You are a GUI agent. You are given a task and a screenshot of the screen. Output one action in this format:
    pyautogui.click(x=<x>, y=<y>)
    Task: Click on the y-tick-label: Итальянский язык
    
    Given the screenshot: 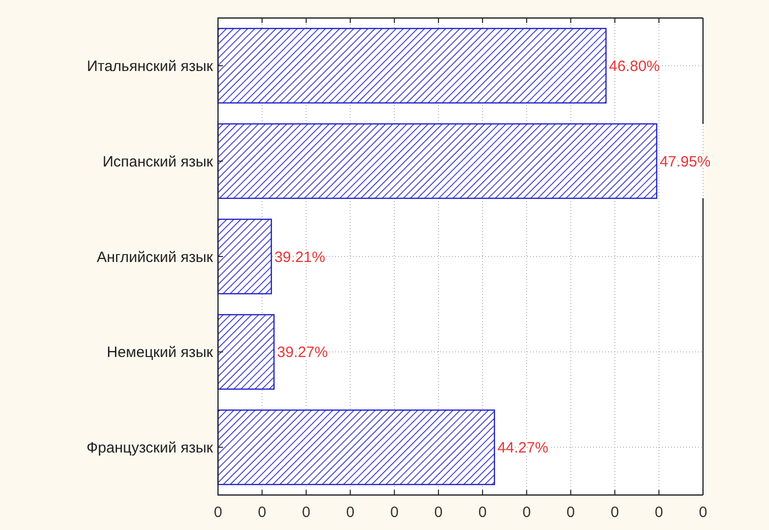 What is the action you would take?
    pyautogui.click(x=150, y=66)
    